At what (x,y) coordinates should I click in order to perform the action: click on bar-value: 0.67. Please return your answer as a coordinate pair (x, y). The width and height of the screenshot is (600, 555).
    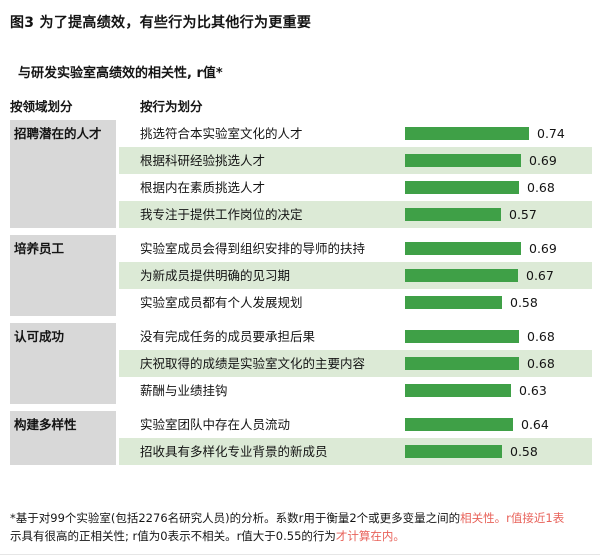
    Looking at the image, I should click on (540, 275).